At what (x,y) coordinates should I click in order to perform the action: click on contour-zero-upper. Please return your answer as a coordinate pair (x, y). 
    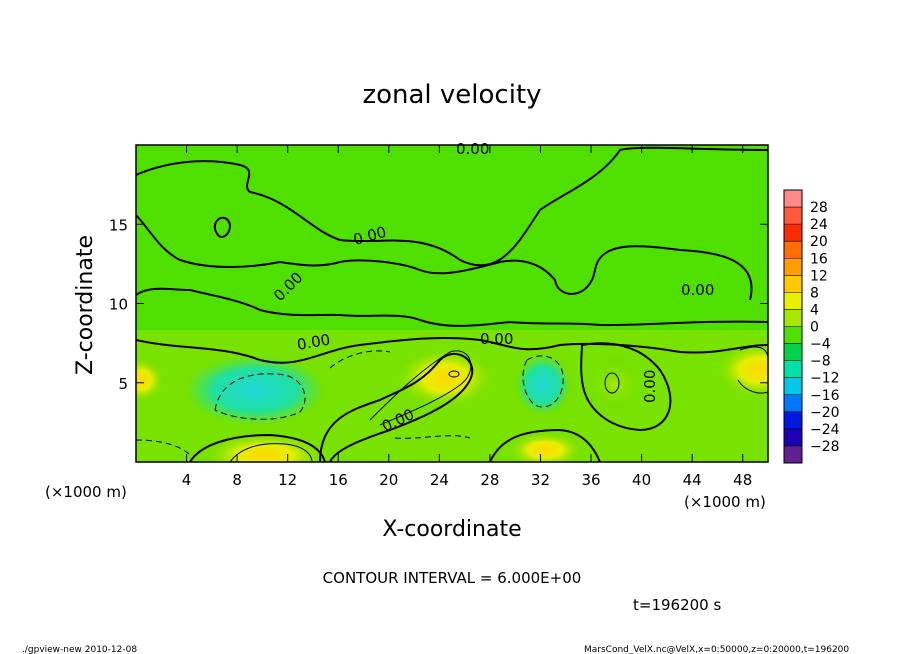
    Looking at the image, I should click on (452, 206).